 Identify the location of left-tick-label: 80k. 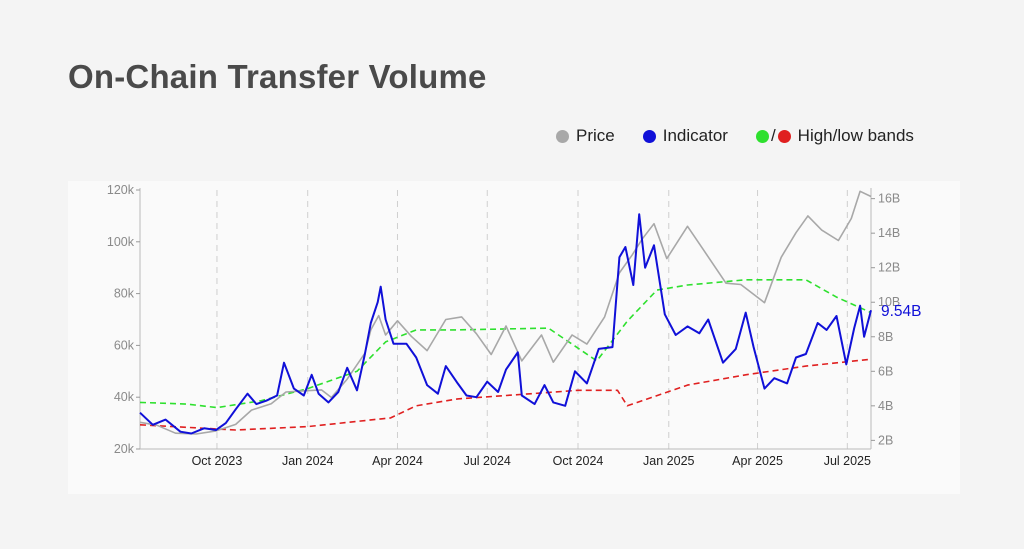
(124, 294).